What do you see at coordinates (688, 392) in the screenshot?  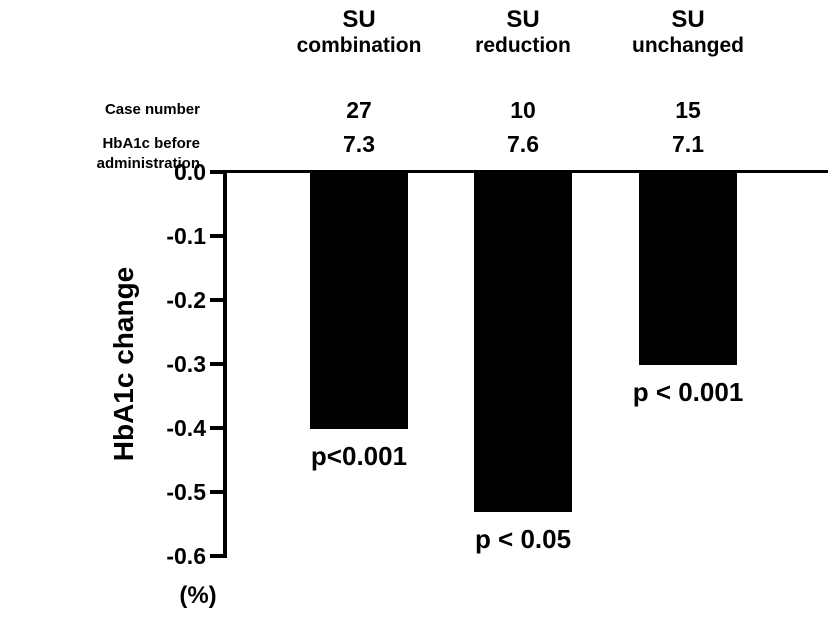 I see `p-value-label: p < 0.001` at bounding box center [688, 392].